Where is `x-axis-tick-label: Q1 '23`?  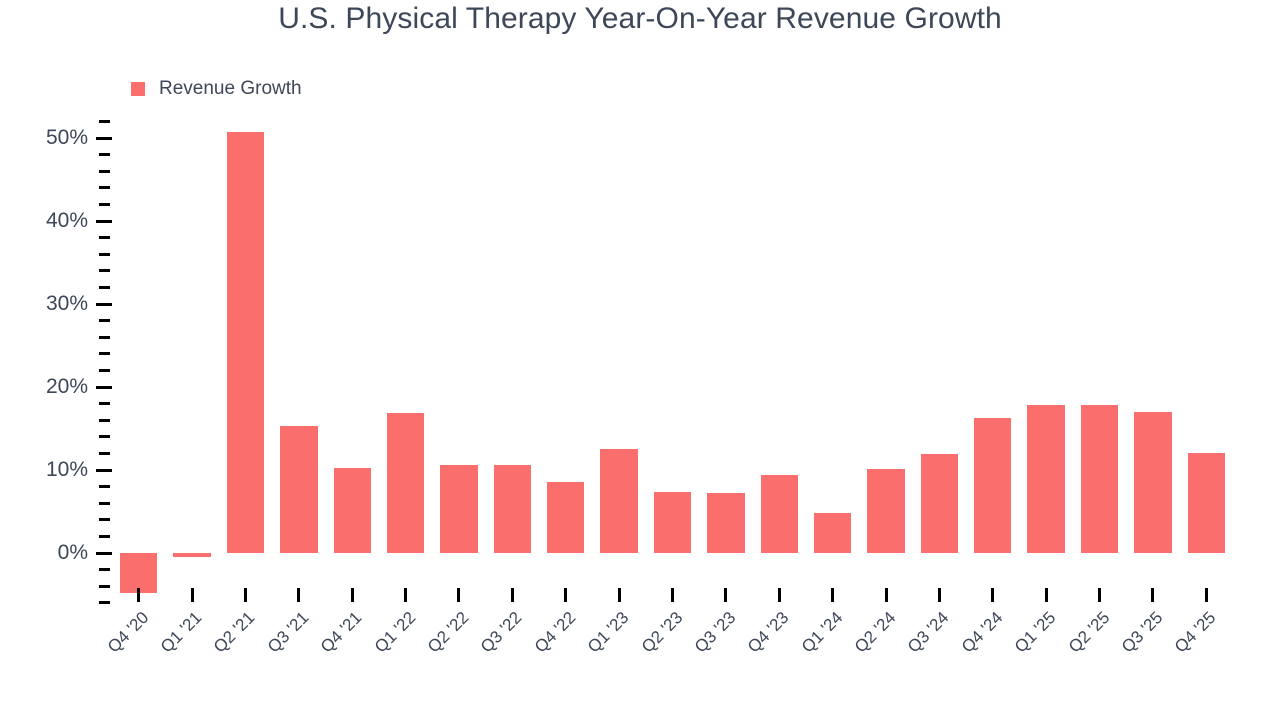 x-axis-tick-label: Q1 '23 is located at coordinates (608, 632).